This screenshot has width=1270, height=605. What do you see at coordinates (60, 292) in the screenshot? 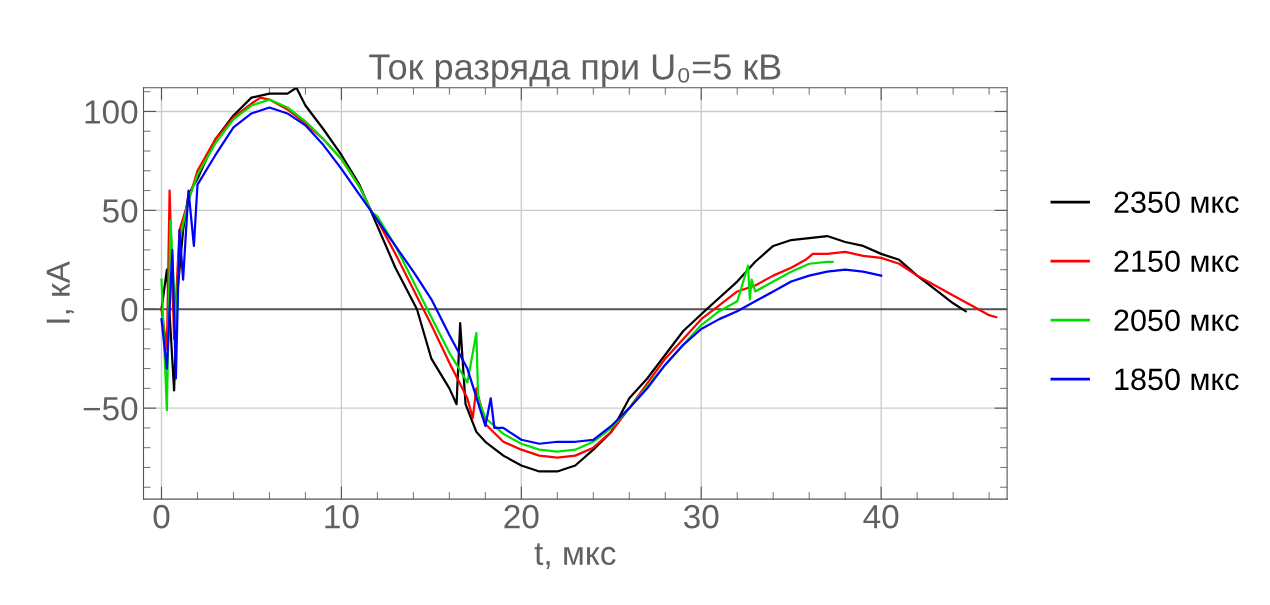
I see `y-axis-title: I, кА` at bounding box center [60, 292].